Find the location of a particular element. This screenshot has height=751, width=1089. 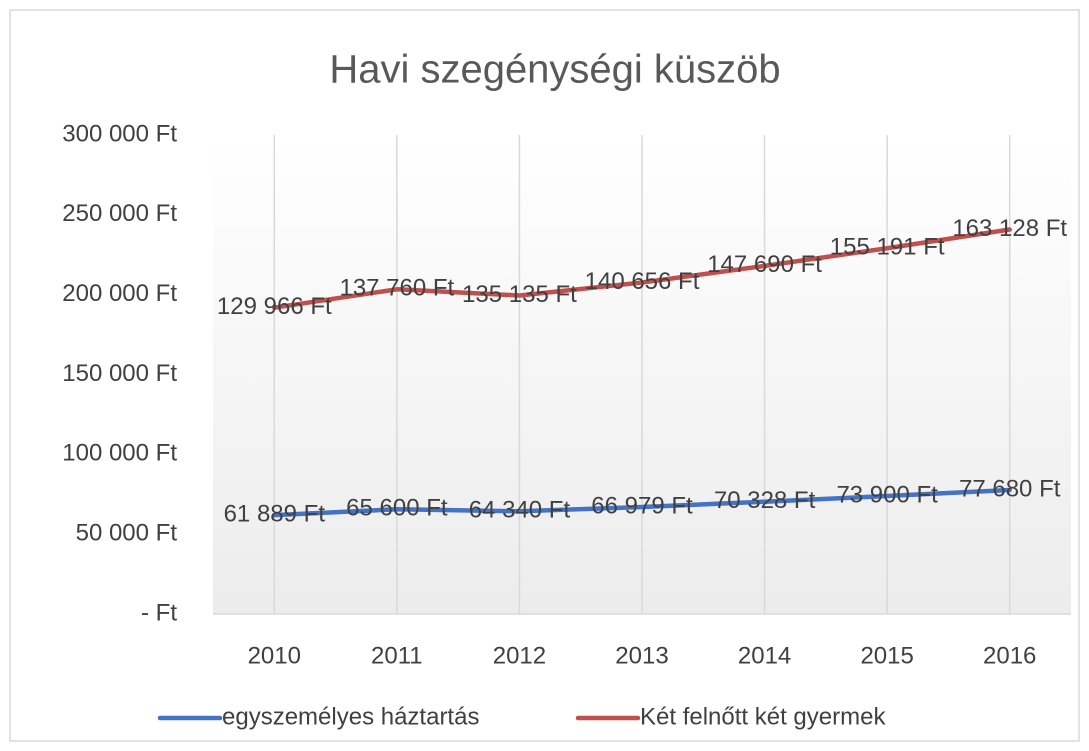

data-label: 70 328 Ft is located at coordinates (765, 500).